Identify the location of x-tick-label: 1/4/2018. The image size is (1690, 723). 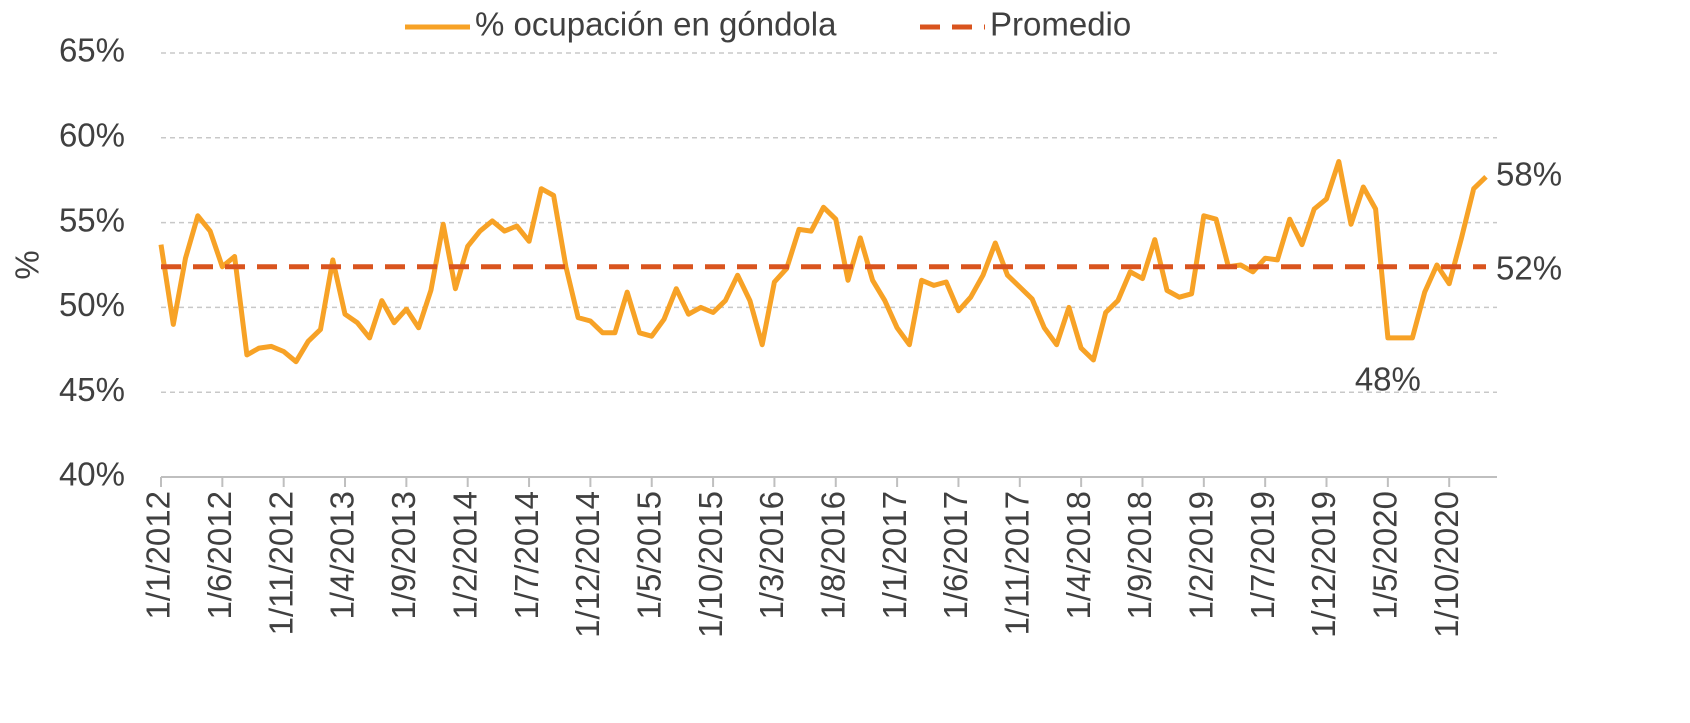
(1078, 555).